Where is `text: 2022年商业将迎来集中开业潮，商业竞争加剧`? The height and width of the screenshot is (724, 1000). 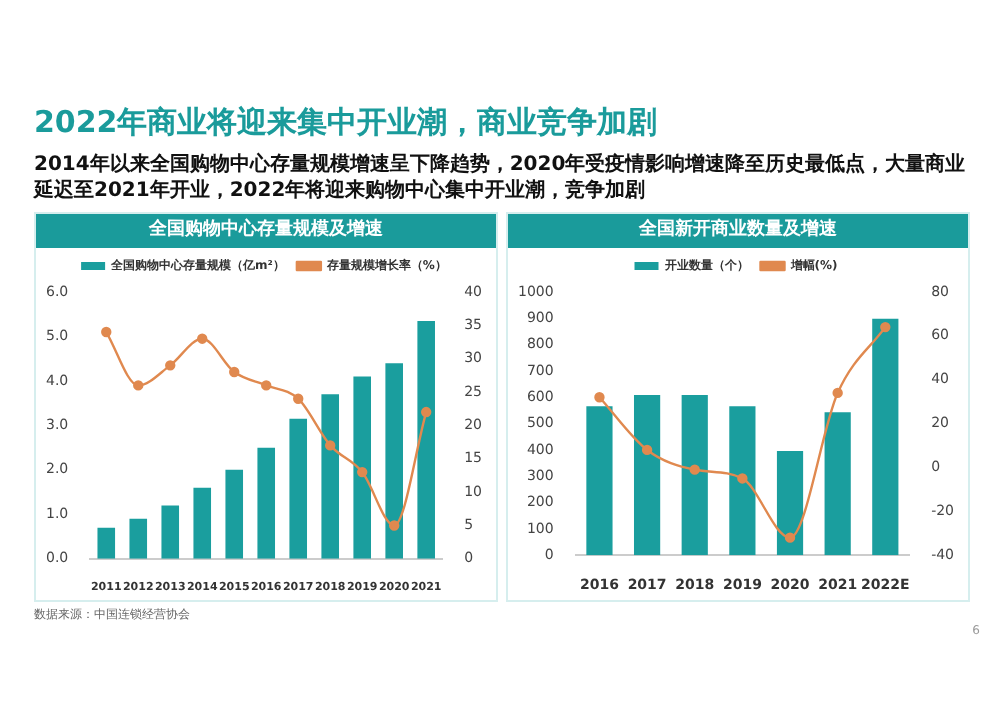
text: 2022年商业将迎来集中开业潮，商业竞争加剧 is located at coordinates (346, 123).